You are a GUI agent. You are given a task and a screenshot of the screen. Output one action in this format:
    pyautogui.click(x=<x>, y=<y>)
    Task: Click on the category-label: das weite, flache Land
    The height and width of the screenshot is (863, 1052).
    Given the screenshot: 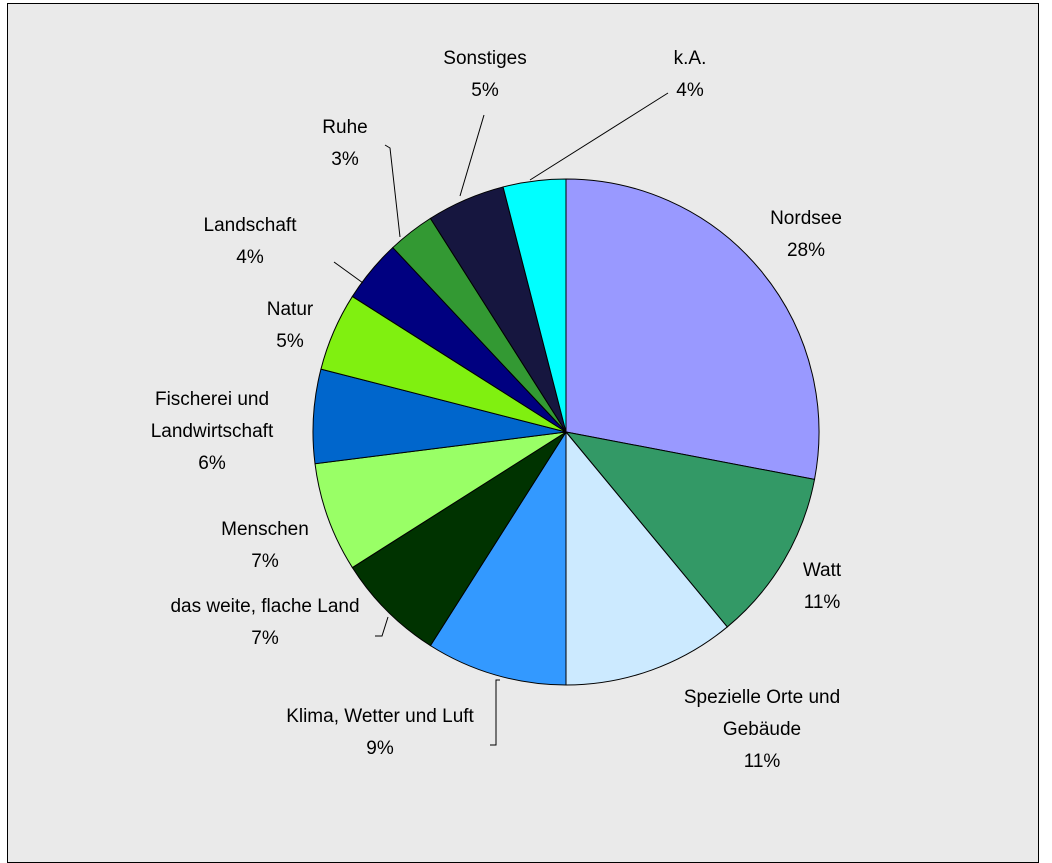 What is the action you would take?
    pyautogui.click(x=265, y=606)
    